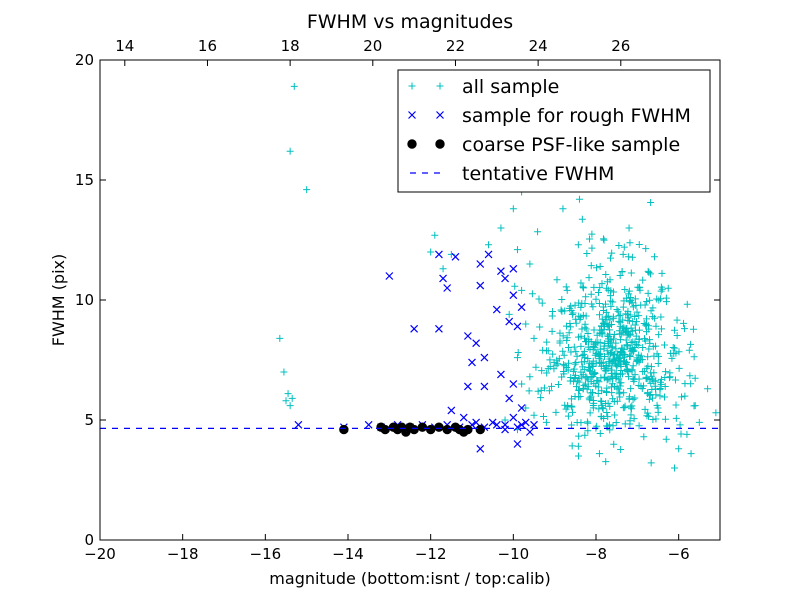  I want to click on legend-box, so click(554, 131).